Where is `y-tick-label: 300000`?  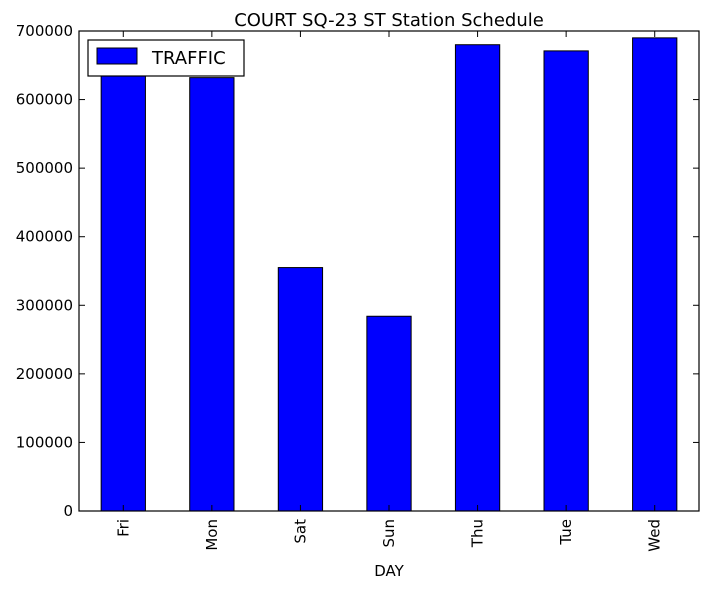 y-tick-label: 300000 is located at coordinates (44, 305).